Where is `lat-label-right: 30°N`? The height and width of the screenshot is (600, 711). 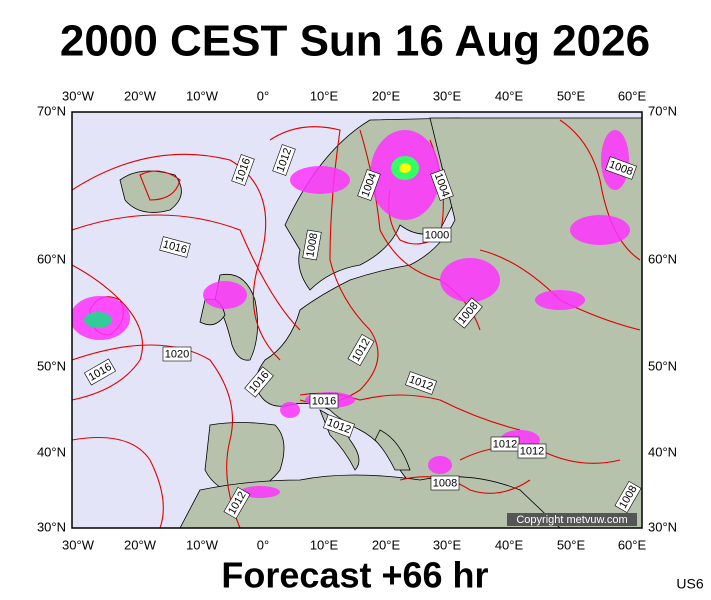 lat-label-right: 30°N is located at coordinates (662, 526).